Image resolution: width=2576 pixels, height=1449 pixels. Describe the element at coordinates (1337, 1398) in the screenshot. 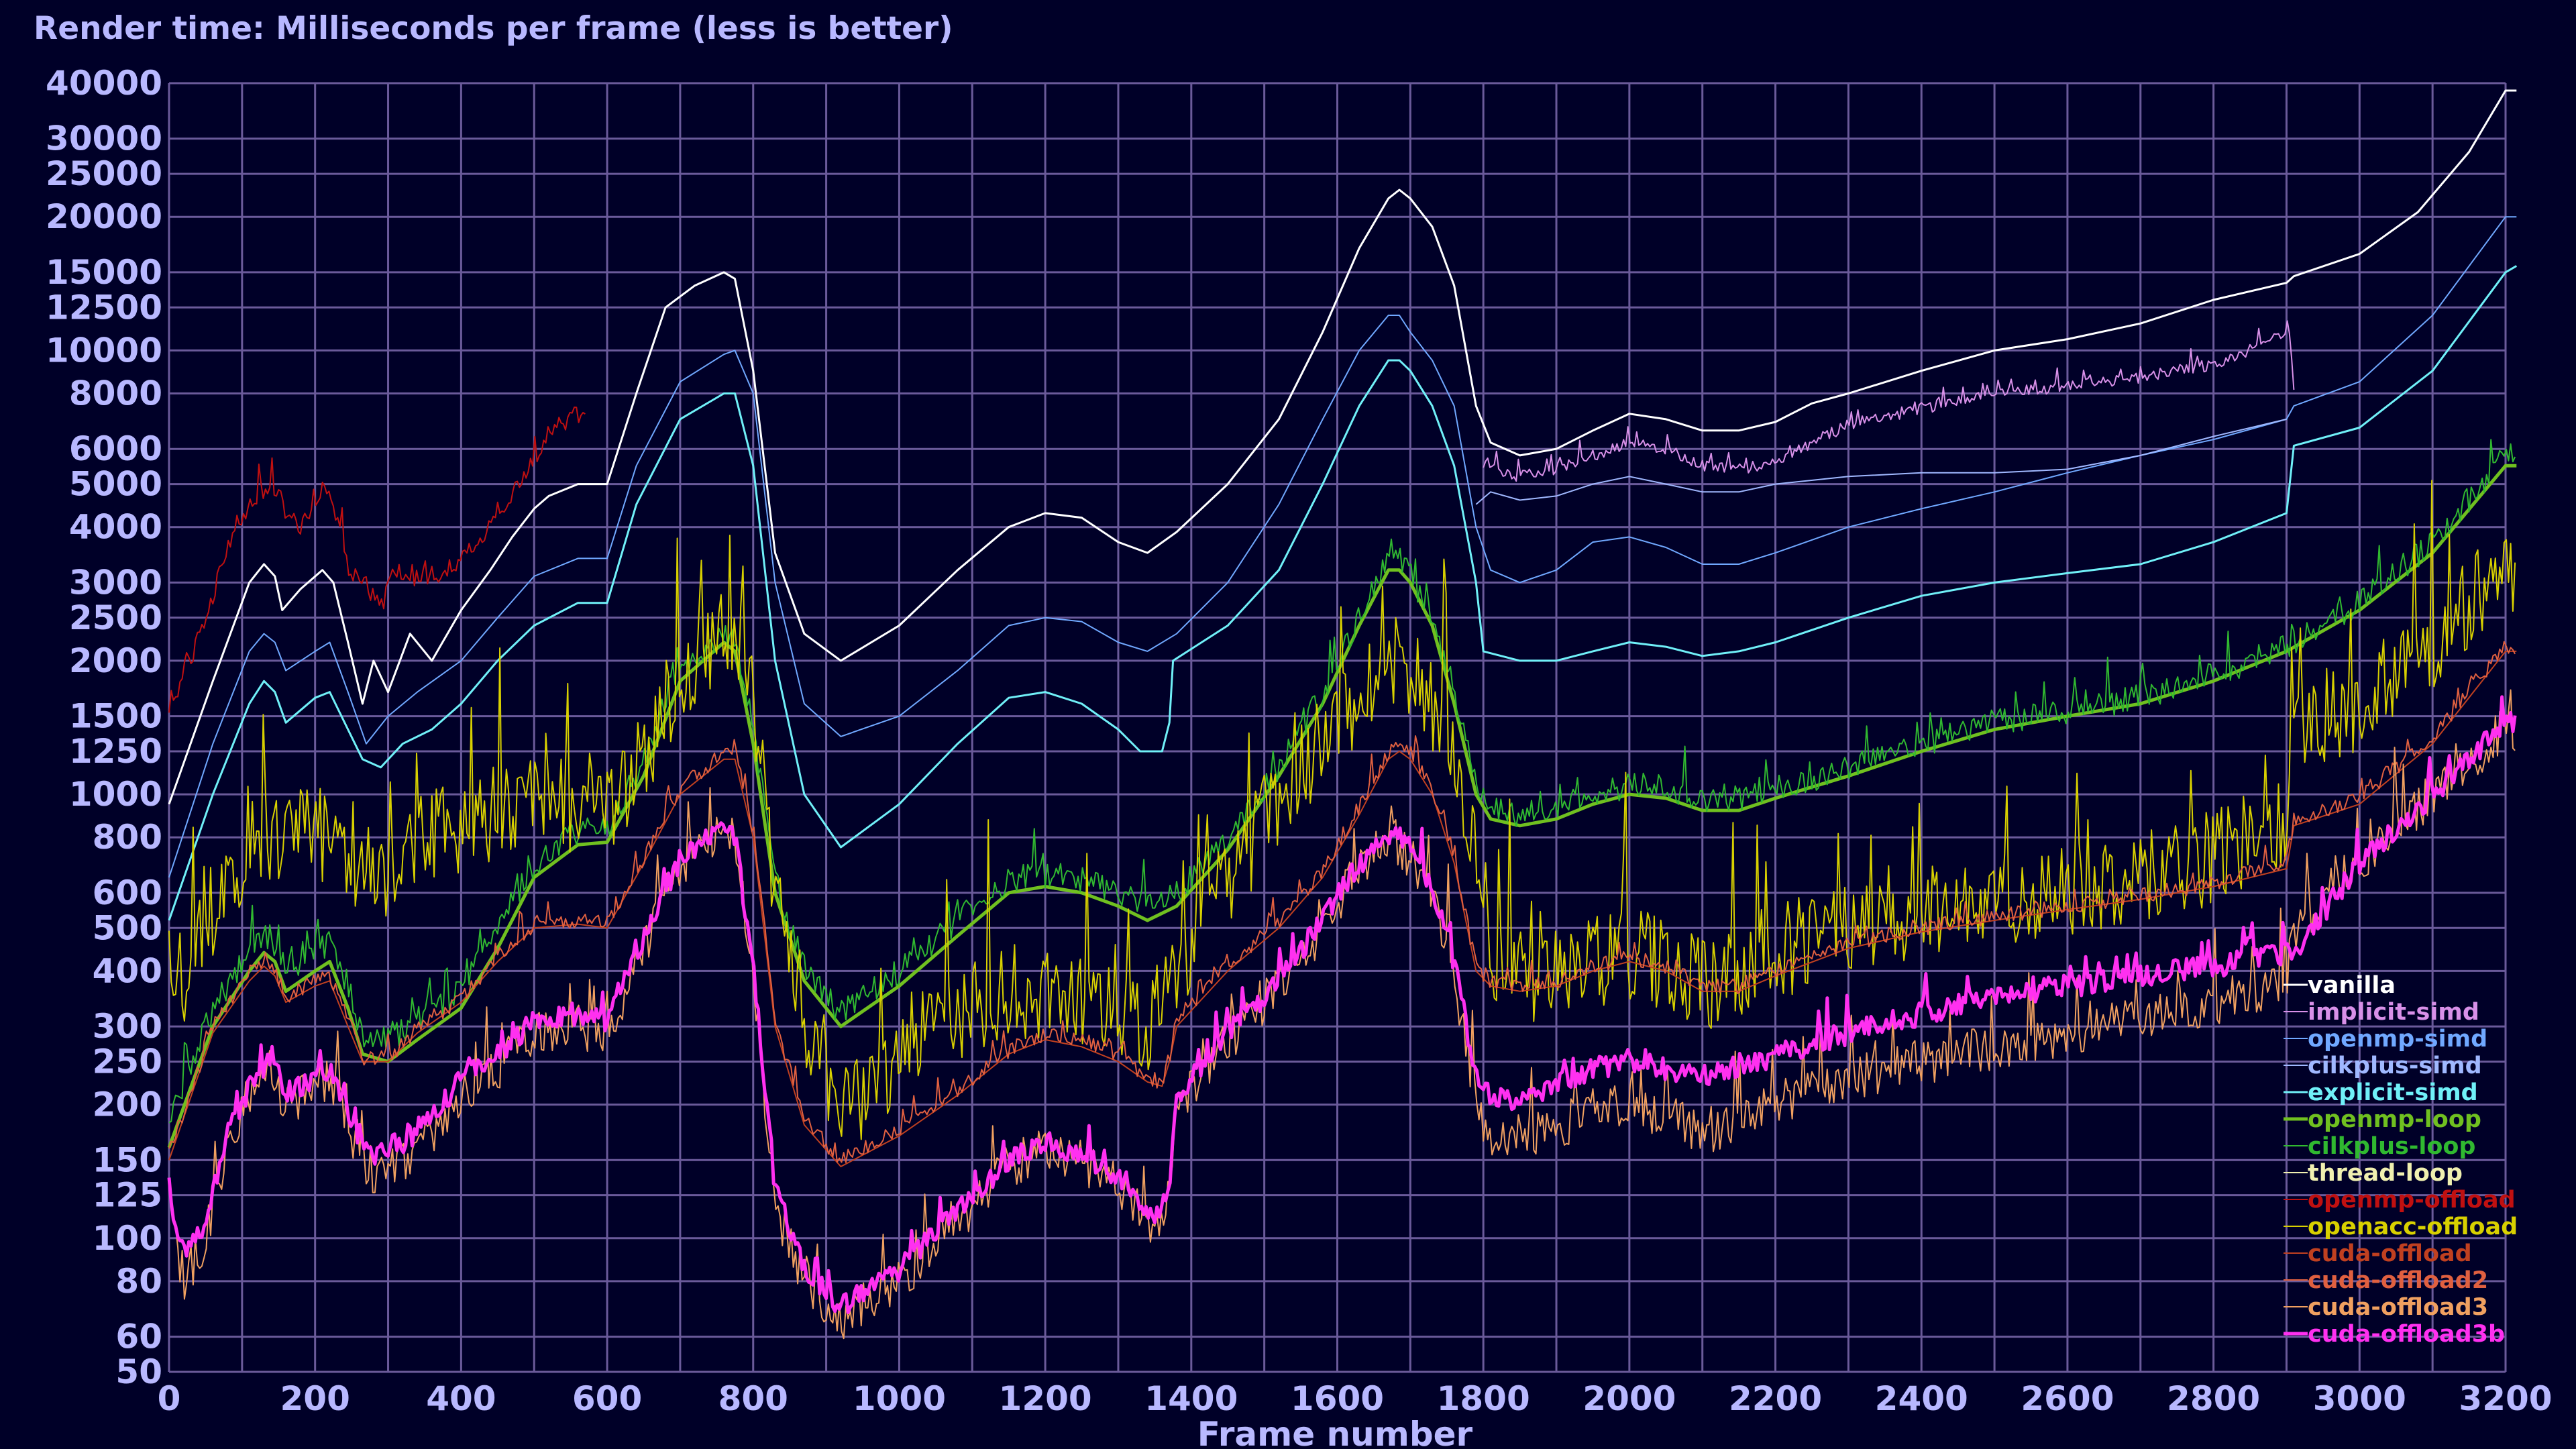

I see `x-tick-label: 1600` at that location.